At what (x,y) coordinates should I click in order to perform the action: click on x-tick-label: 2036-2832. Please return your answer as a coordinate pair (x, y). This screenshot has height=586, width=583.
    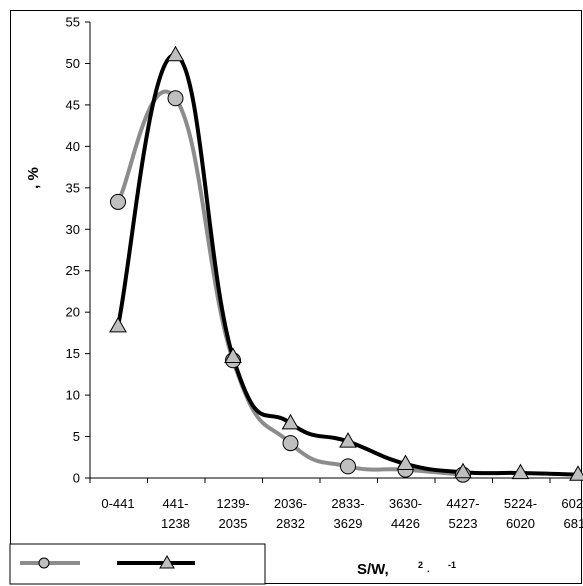
    Looking at the image, I should click on (290, 513).